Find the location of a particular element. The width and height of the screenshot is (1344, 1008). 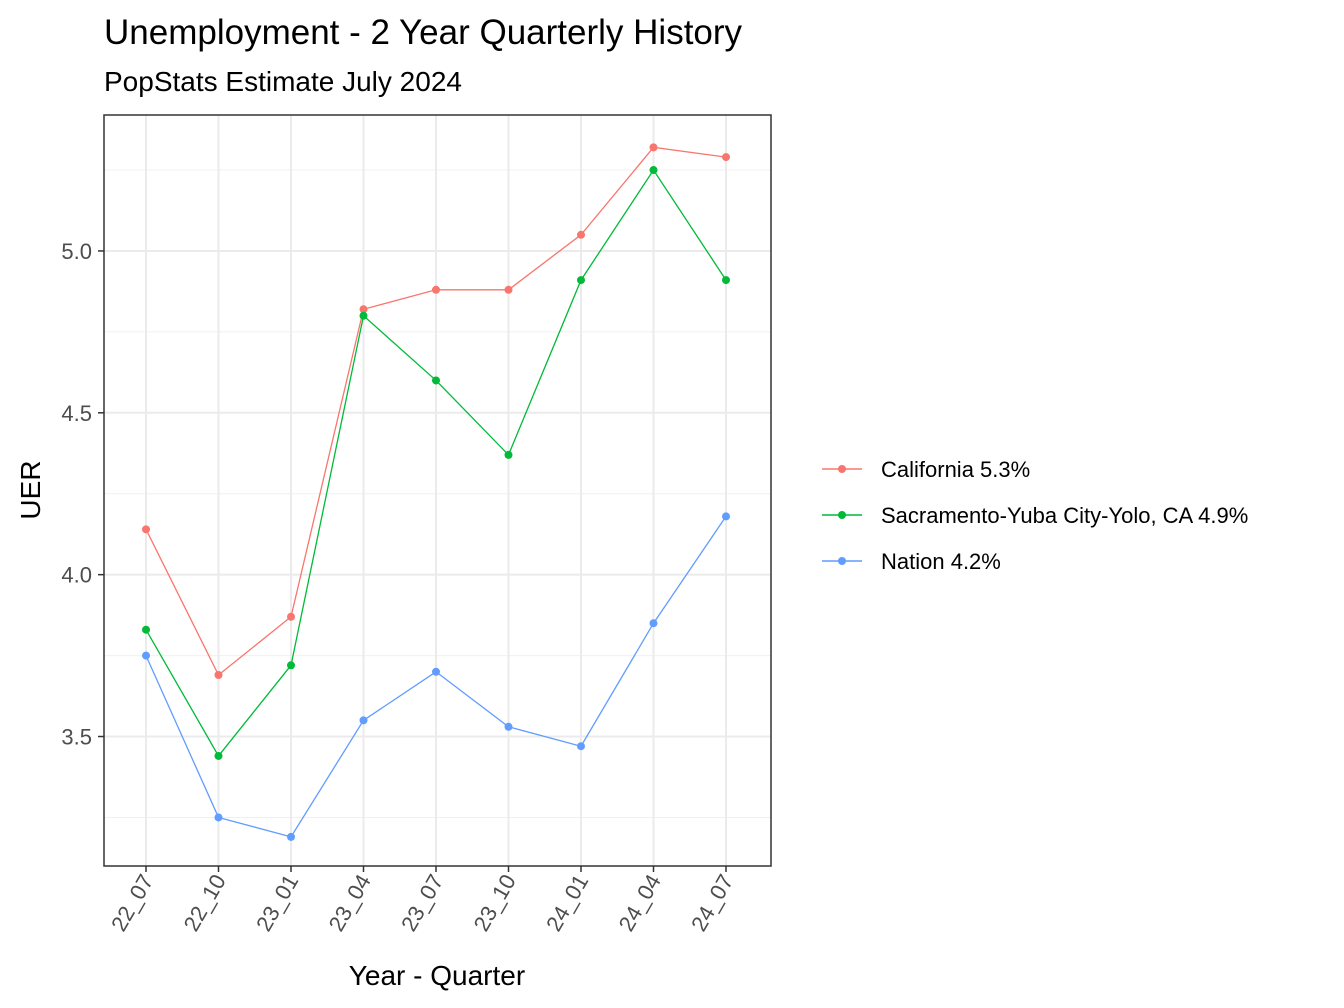

y-tick-label: 4.0 is located at coordinates (76, 575).